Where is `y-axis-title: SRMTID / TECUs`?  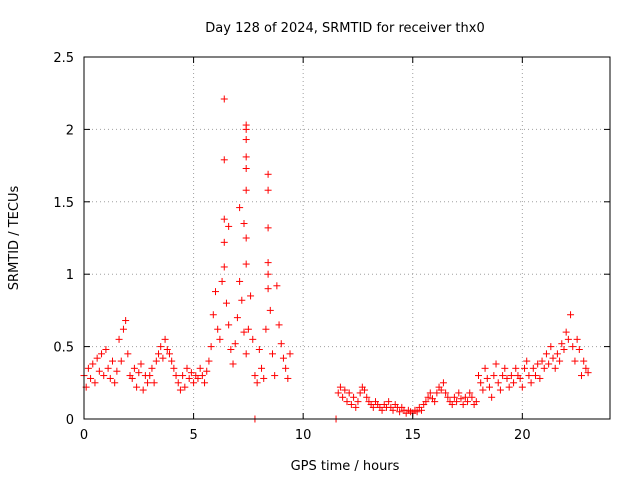
y-axis-title: SRMTID / TECUs is located at coordinates (14, 238).